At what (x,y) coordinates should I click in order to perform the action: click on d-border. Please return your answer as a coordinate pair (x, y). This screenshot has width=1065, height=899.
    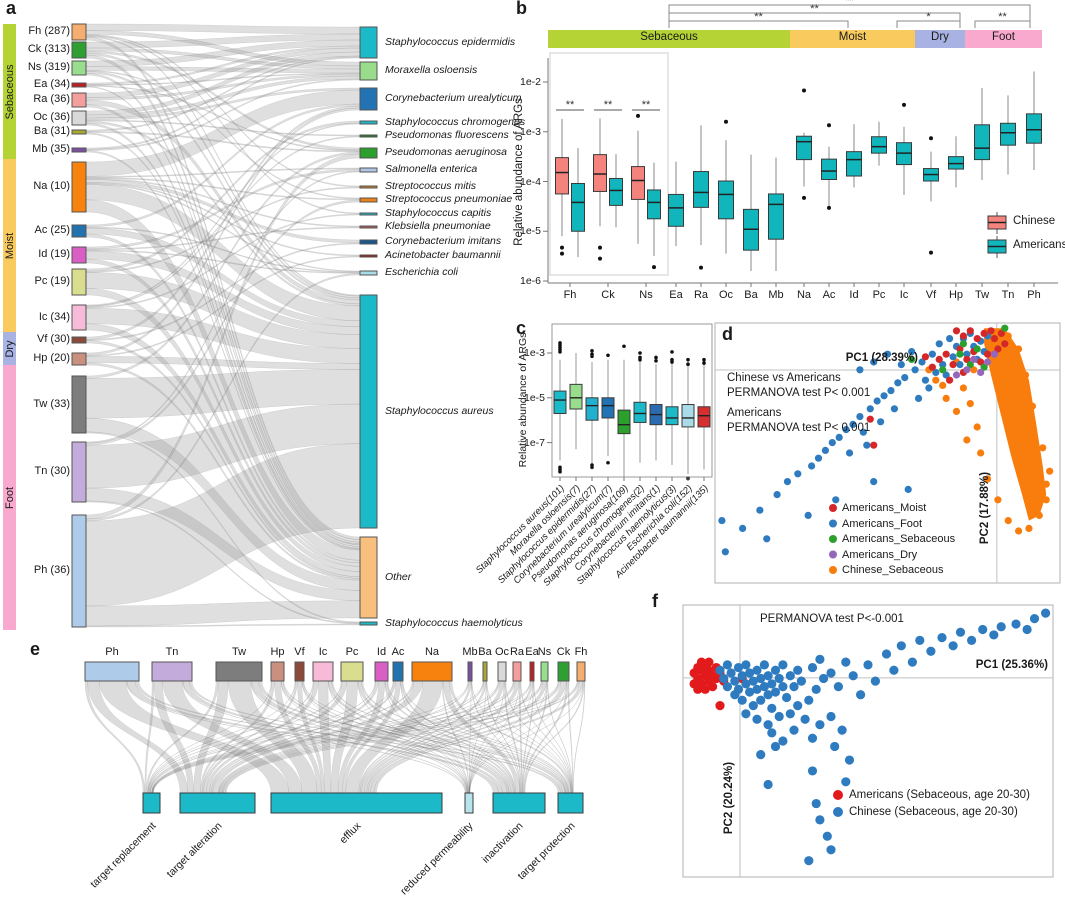
    Looking at the image, I should click on (887, 453).